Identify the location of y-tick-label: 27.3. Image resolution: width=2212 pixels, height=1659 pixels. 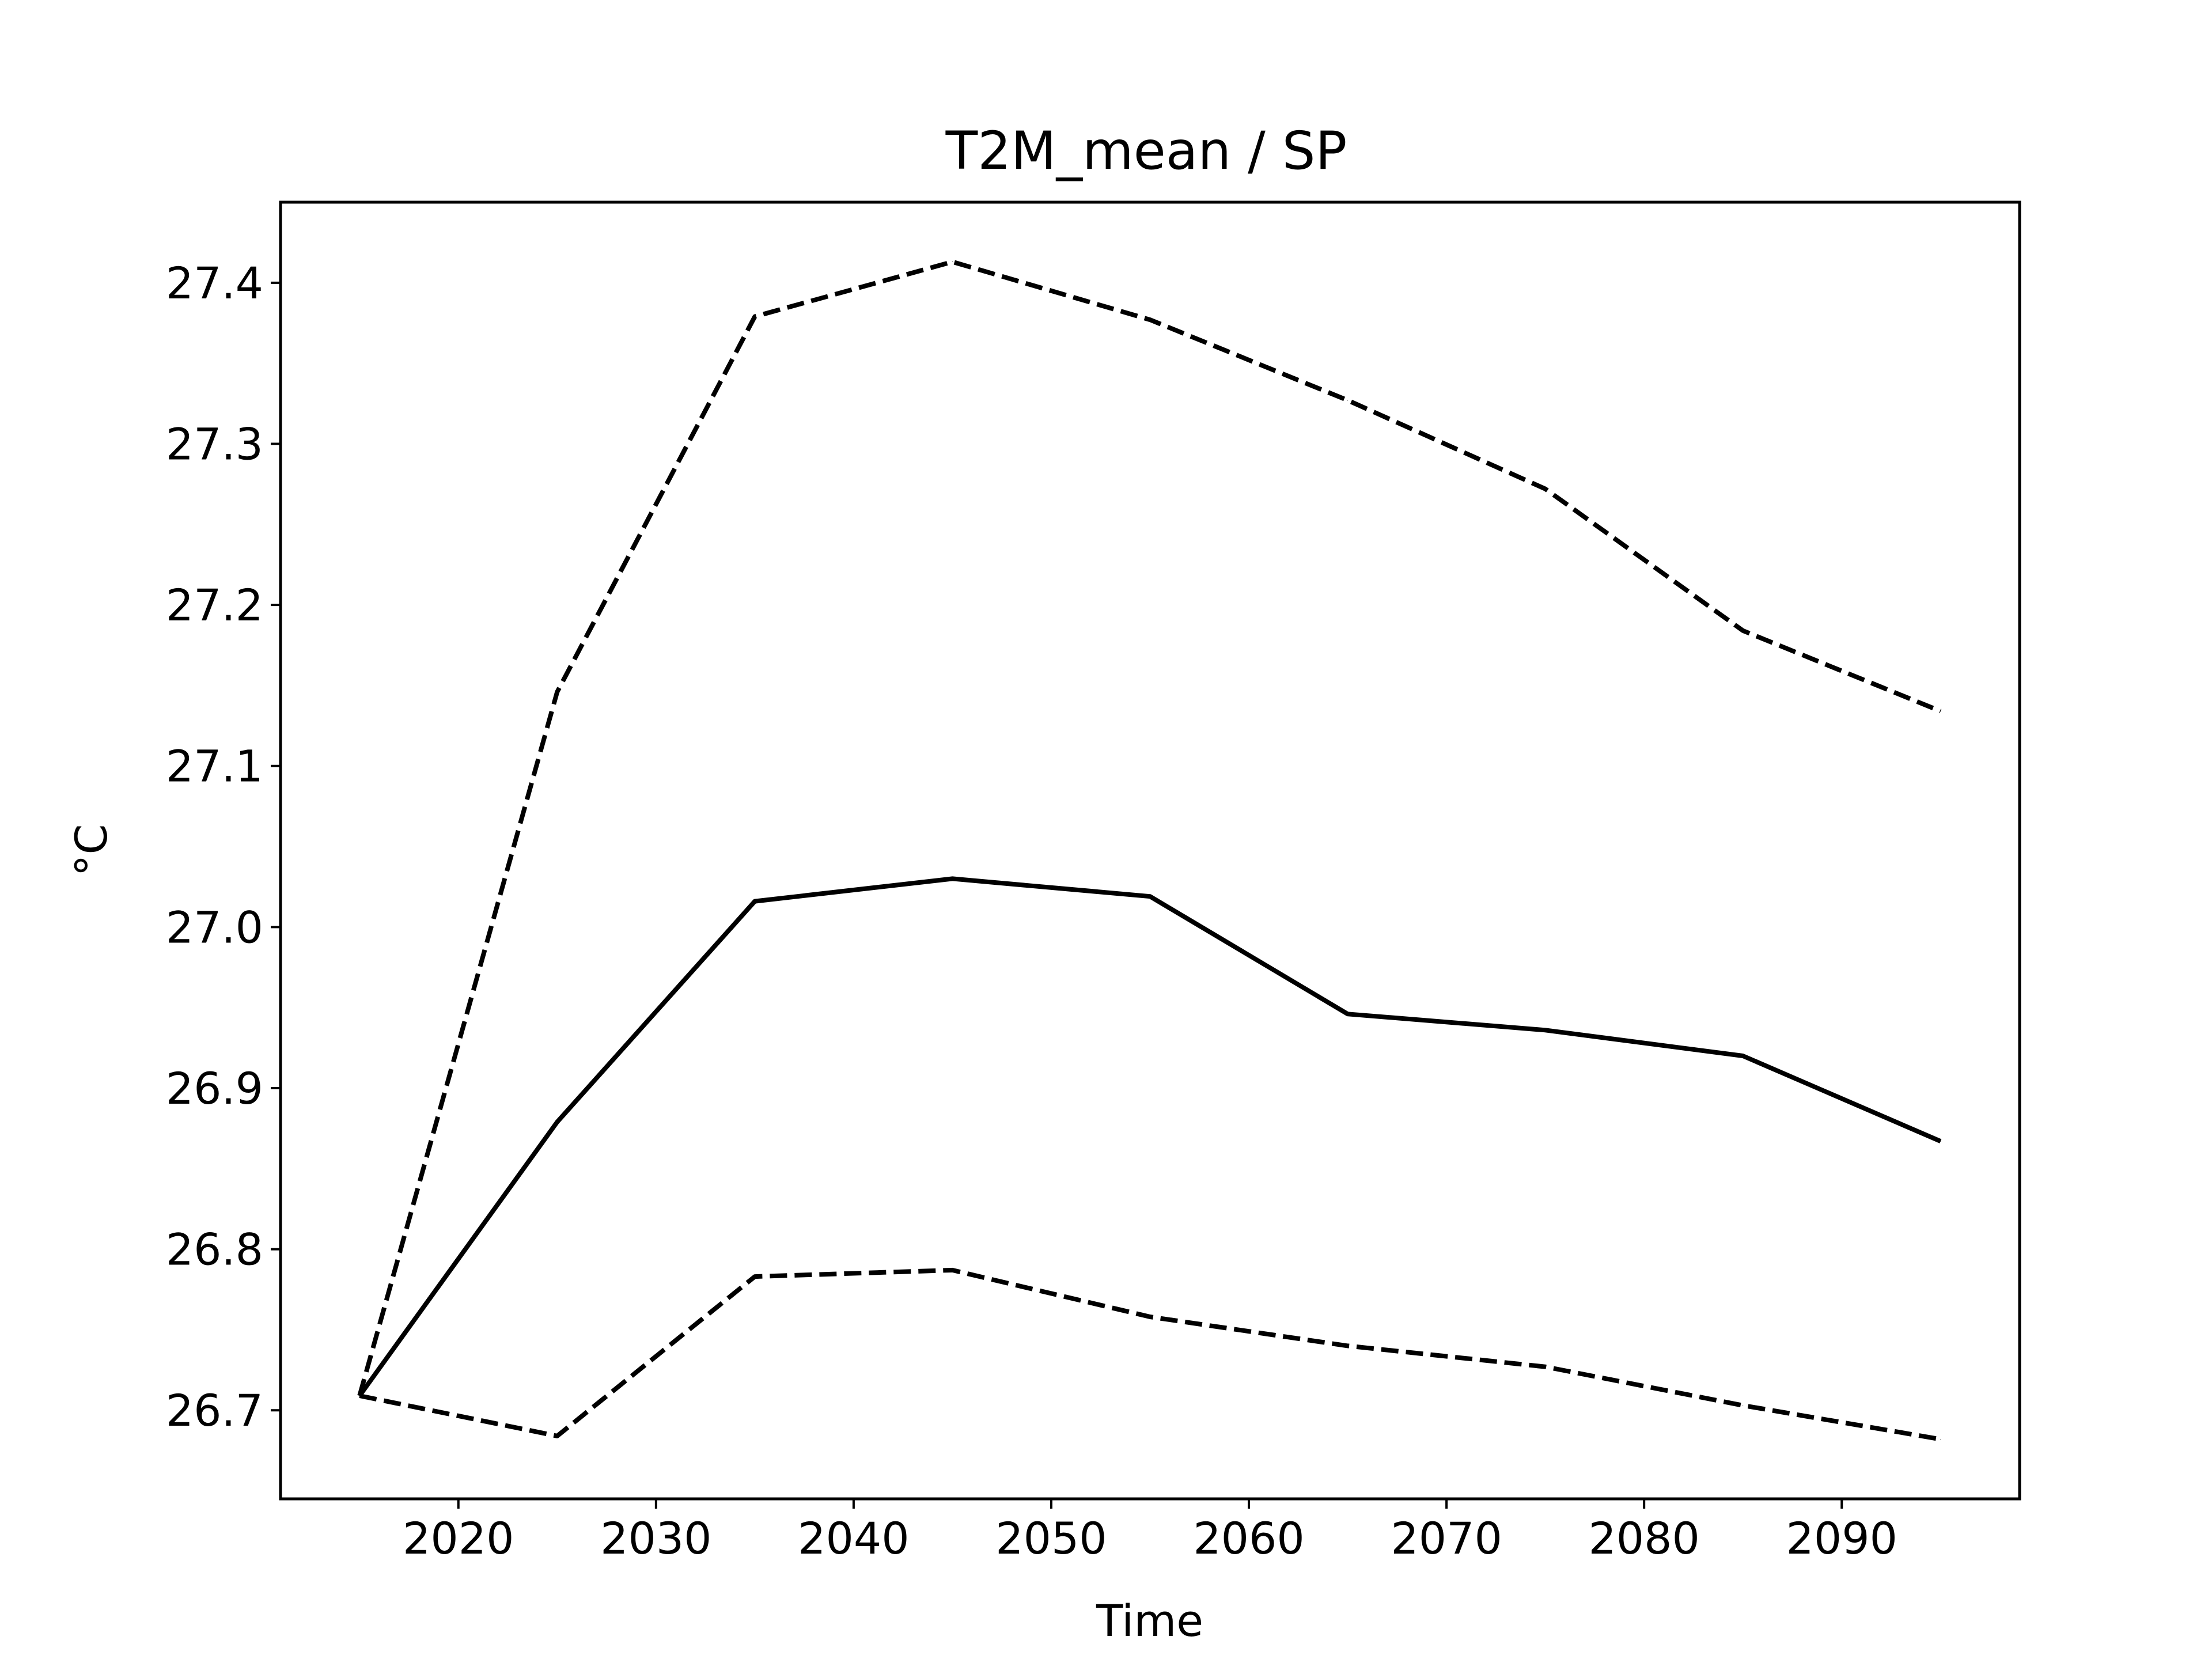
(214, 443).